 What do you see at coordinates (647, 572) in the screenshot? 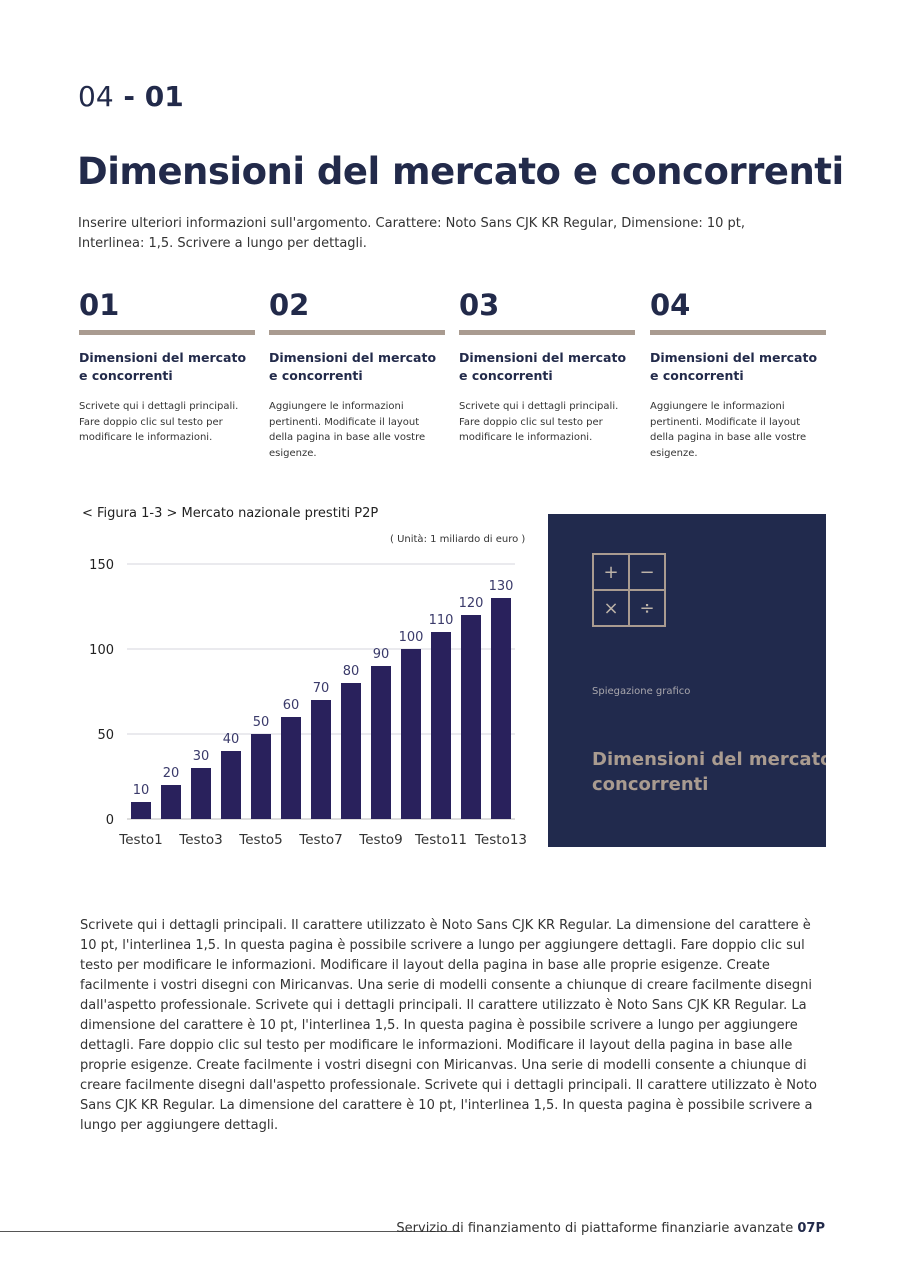
I see `minus-icon: −` at bounding box center [647, 572].